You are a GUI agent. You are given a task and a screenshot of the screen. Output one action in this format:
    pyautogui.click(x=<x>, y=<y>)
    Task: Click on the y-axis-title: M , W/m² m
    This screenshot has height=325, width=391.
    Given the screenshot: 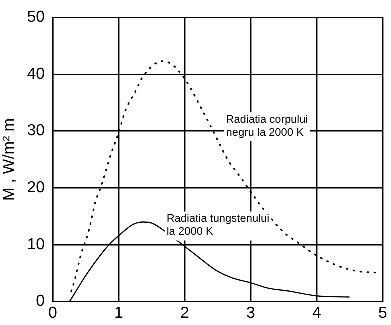 What is the action you would take?
    pyautogui.click(x=9, y=160)
    